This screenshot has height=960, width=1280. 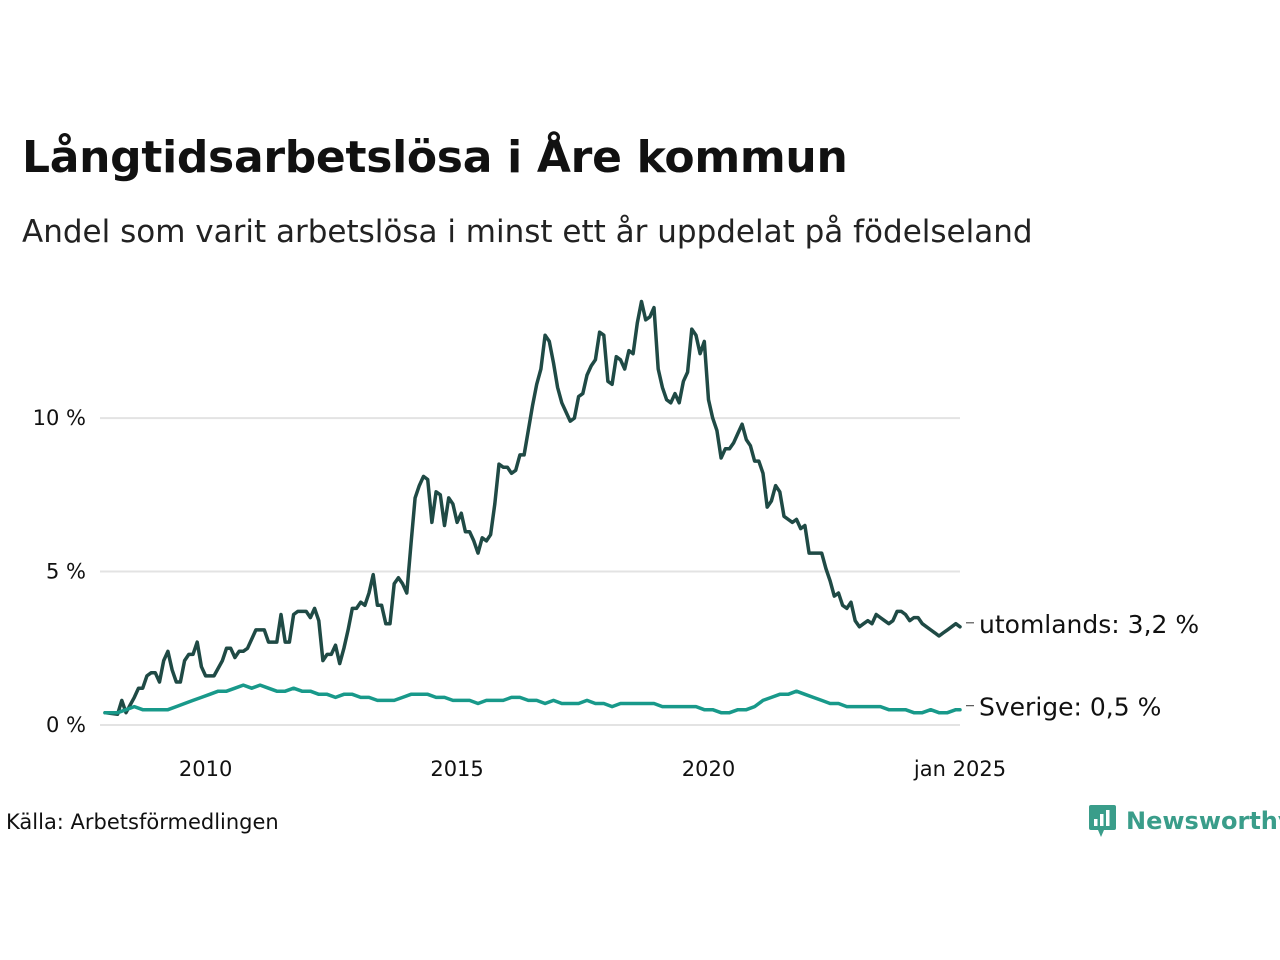 What do you see at coordinates (1102, 821) in the screenshot?
I see `newsworthy-logo-icon` at bounding box center [1102, 821].